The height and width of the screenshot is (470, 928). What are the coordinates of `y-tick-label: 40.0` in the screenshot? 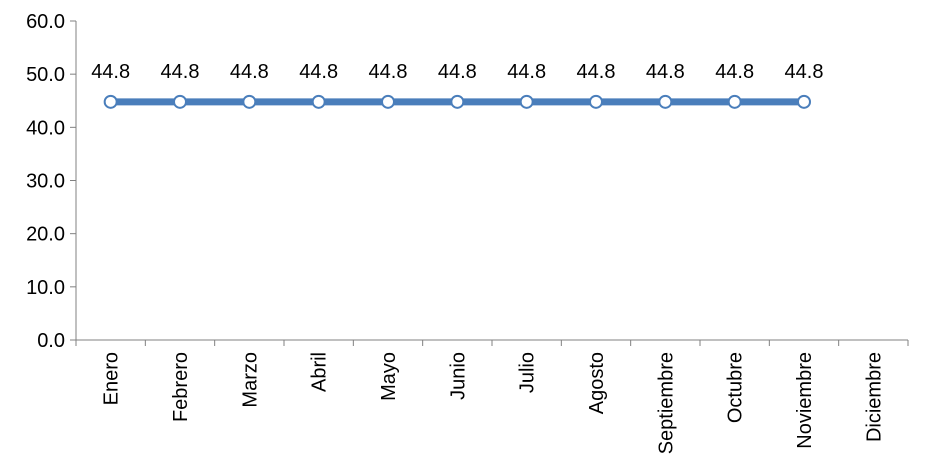 It's located at (45, 128).